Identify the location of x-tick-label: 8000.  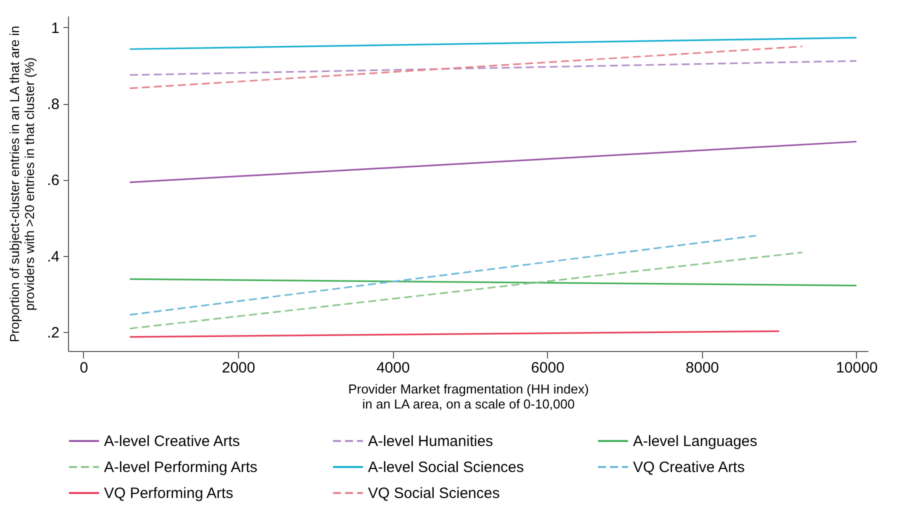
(703, 368).